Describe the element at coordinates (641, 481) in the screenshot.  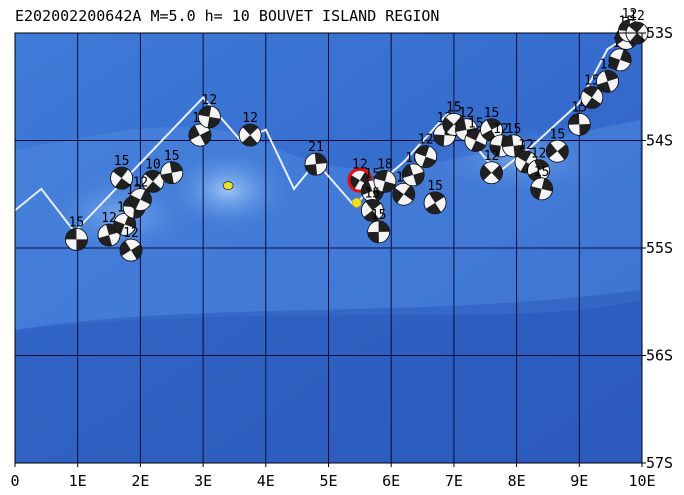
I see `x-tick-label: 10E` at that location.